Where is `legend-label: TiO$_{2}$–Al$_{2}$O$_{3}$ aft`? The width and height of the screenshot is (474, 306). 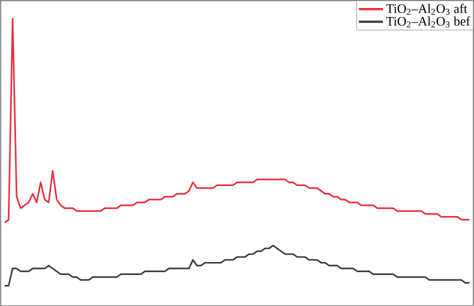
legend-label: TiO$_{2}$–Al$_{2}$O$_{3}$ aft is located at coordinates (427, 9).